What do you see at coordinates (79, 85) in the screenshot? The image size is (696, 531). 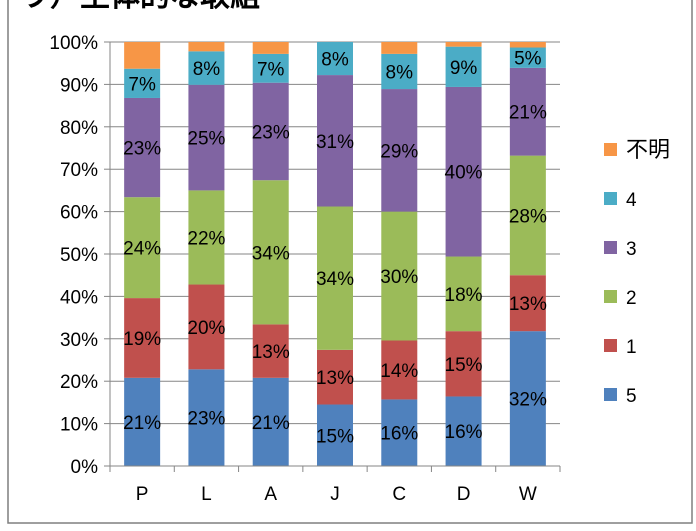 I see `y-tick-label: 90%` at bounding box center [79, 85].